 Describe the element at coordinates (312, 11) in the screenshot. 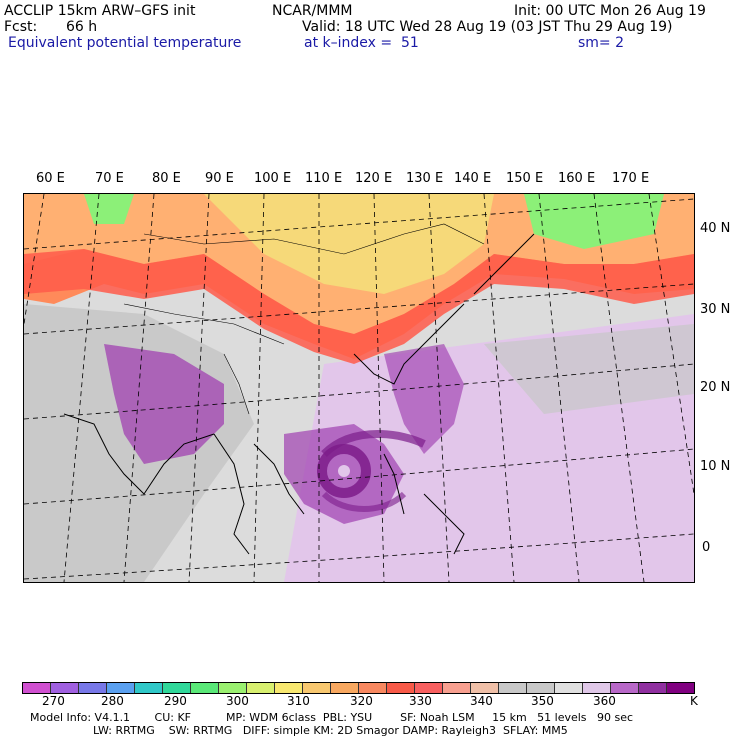

I see `organization-label: NCAR/MMM` at that location.